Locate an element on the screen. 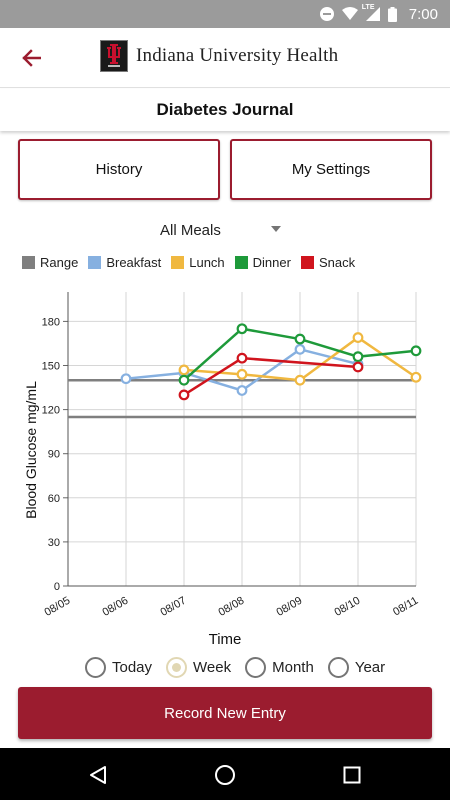  radio-week: Week is located at coordinates (199, 667).